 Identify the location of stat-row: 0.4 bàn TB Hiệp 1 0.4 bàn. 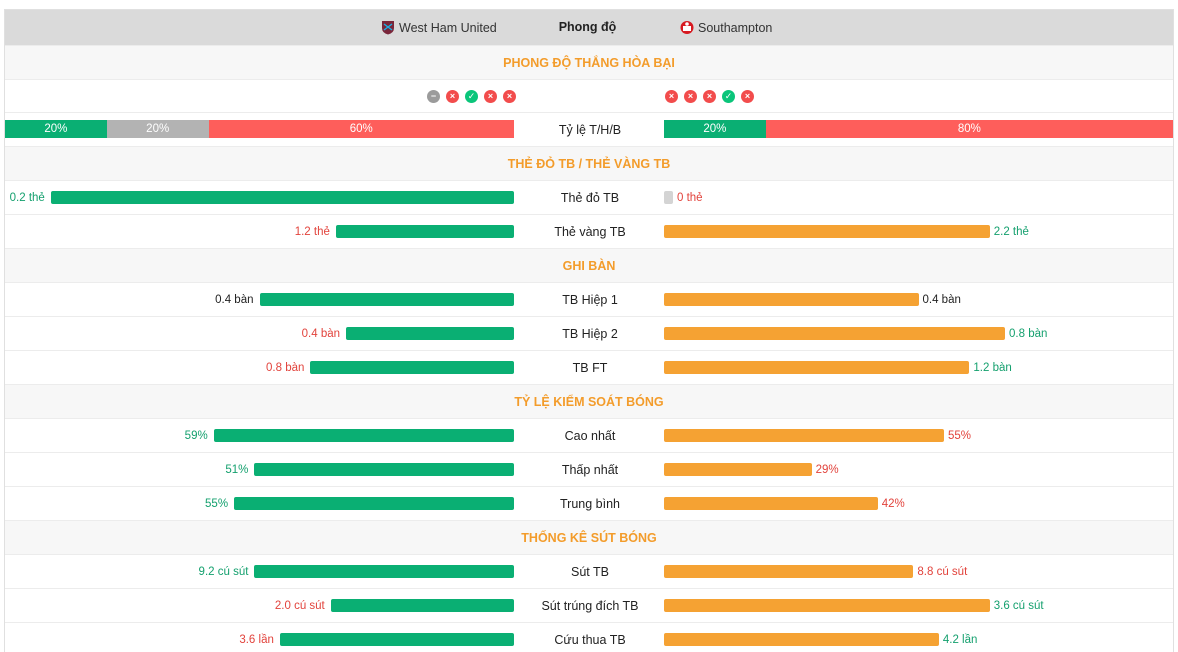
(589, 299).